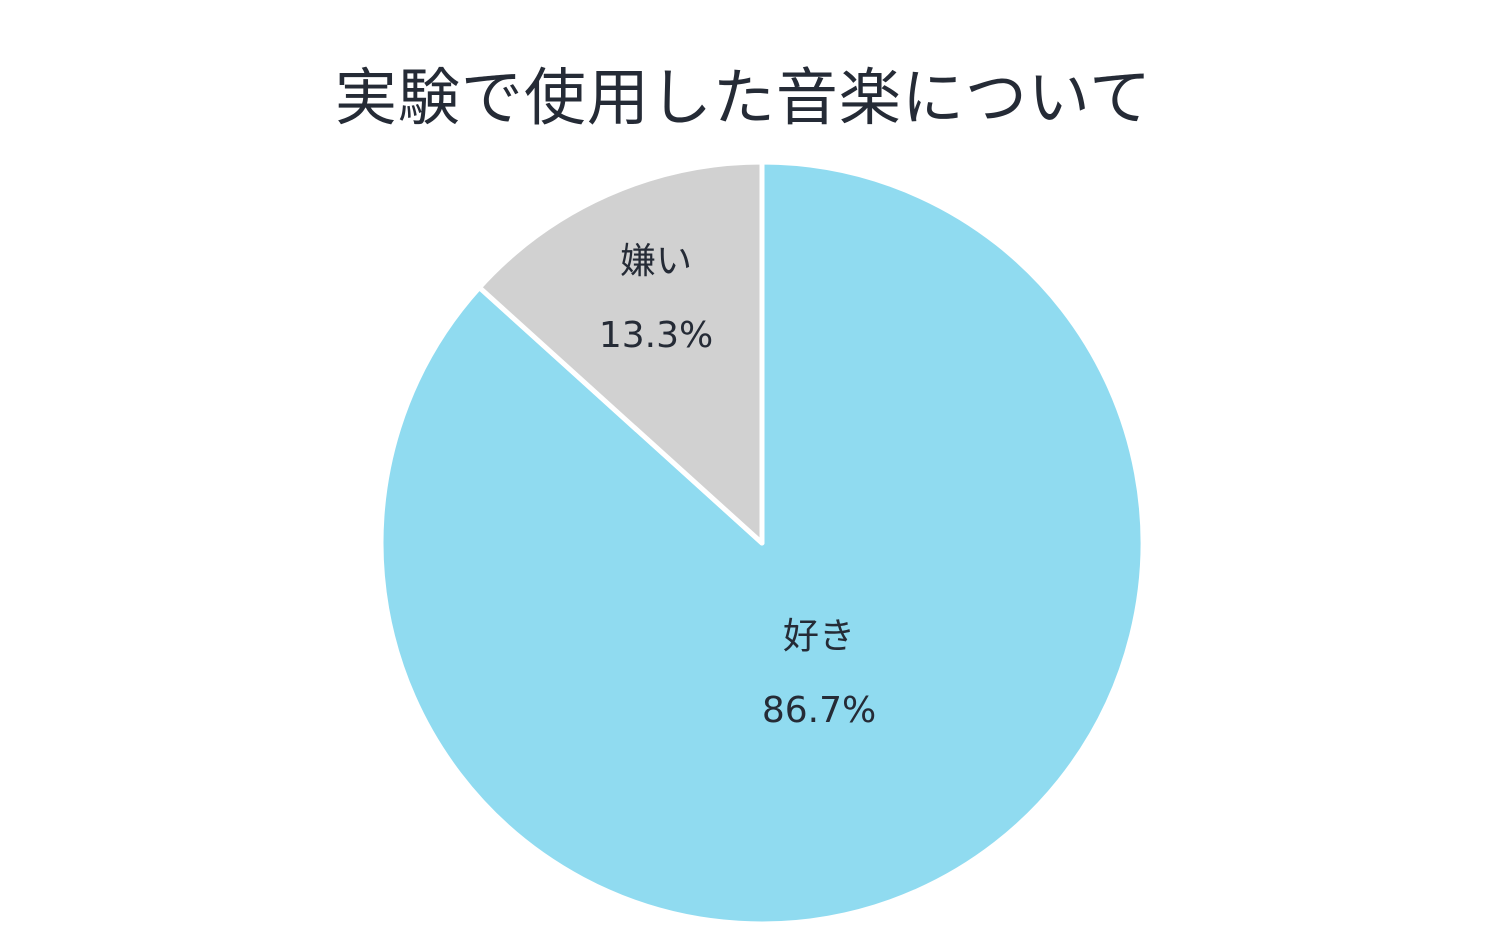 The height and width of the screenshot is (950, 1487). I want to click on slice-value-label-0: 86.7%, so click(819, 710).